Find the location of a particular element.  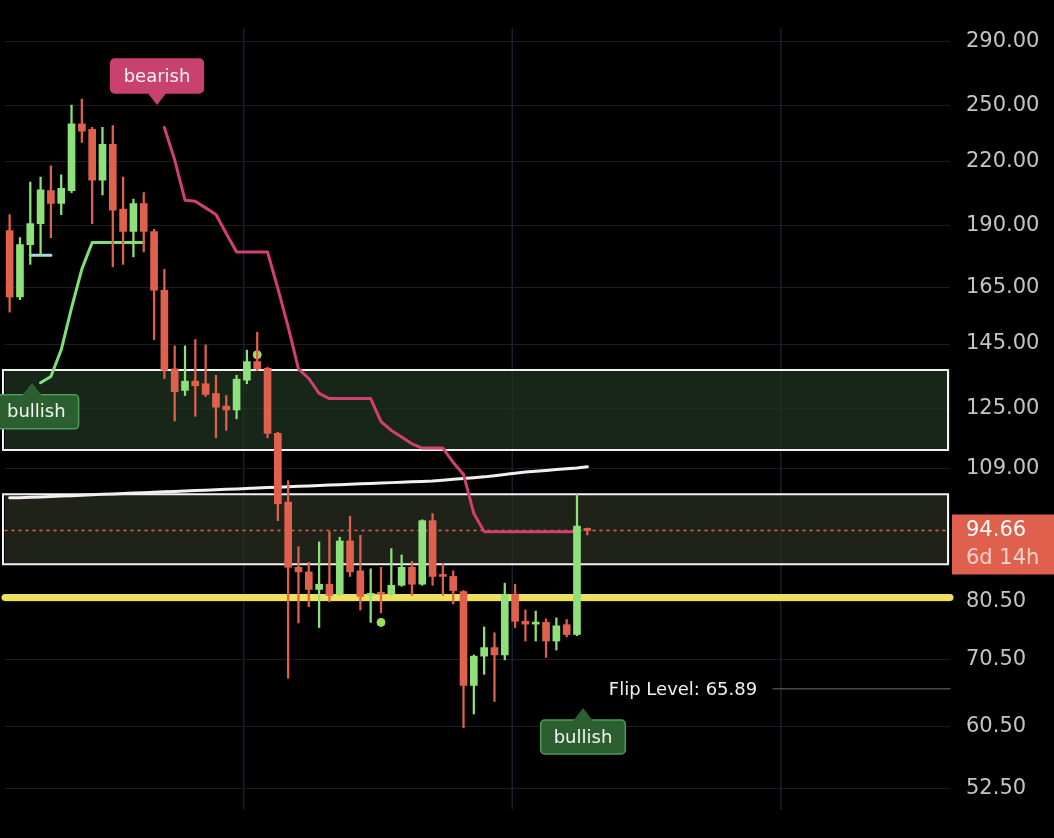

annotation: bearish is located at coordinates (157, 75).